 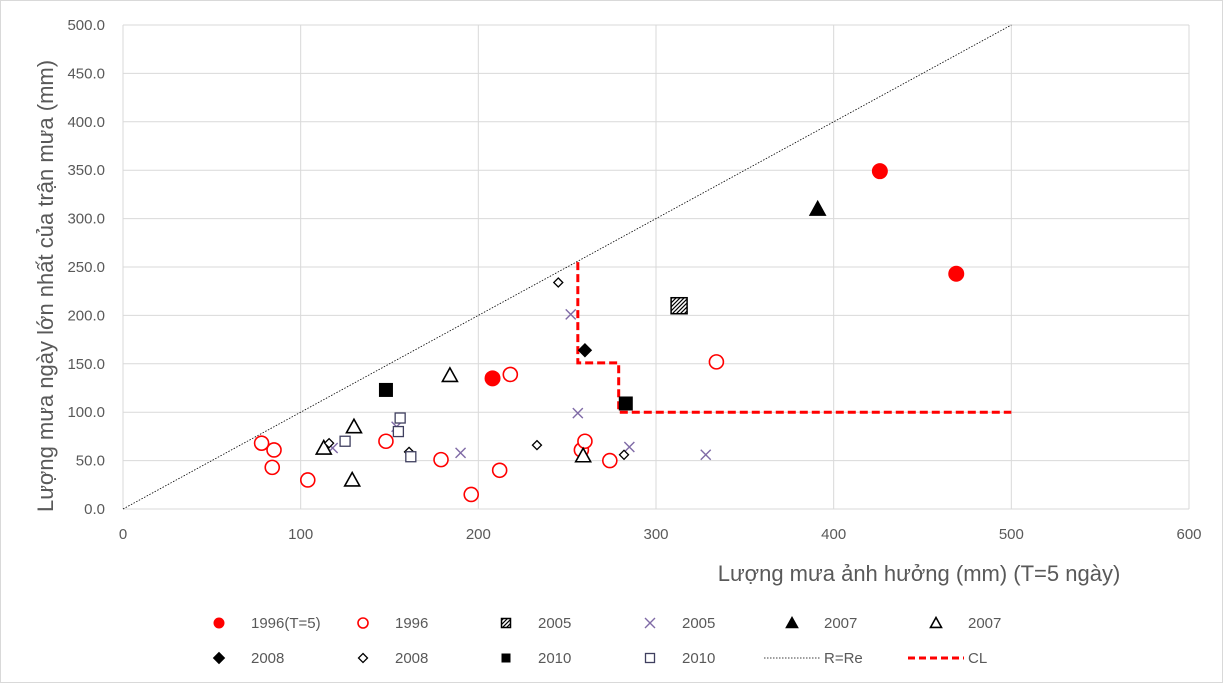 I want to click on x-tick-label: 100, so click(x=300, y=534).